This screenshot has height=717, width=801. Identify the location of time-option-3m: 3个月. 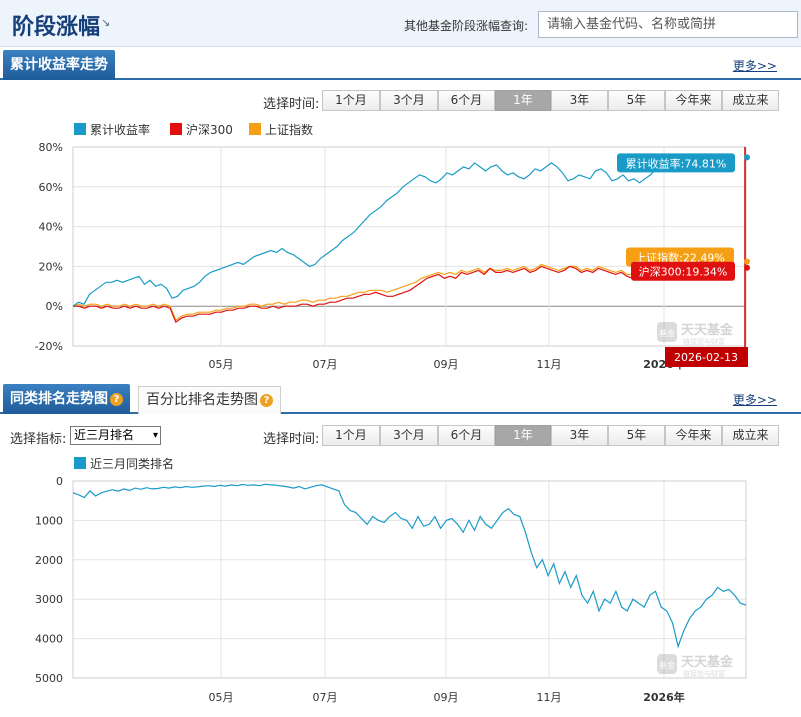
(409, 100).